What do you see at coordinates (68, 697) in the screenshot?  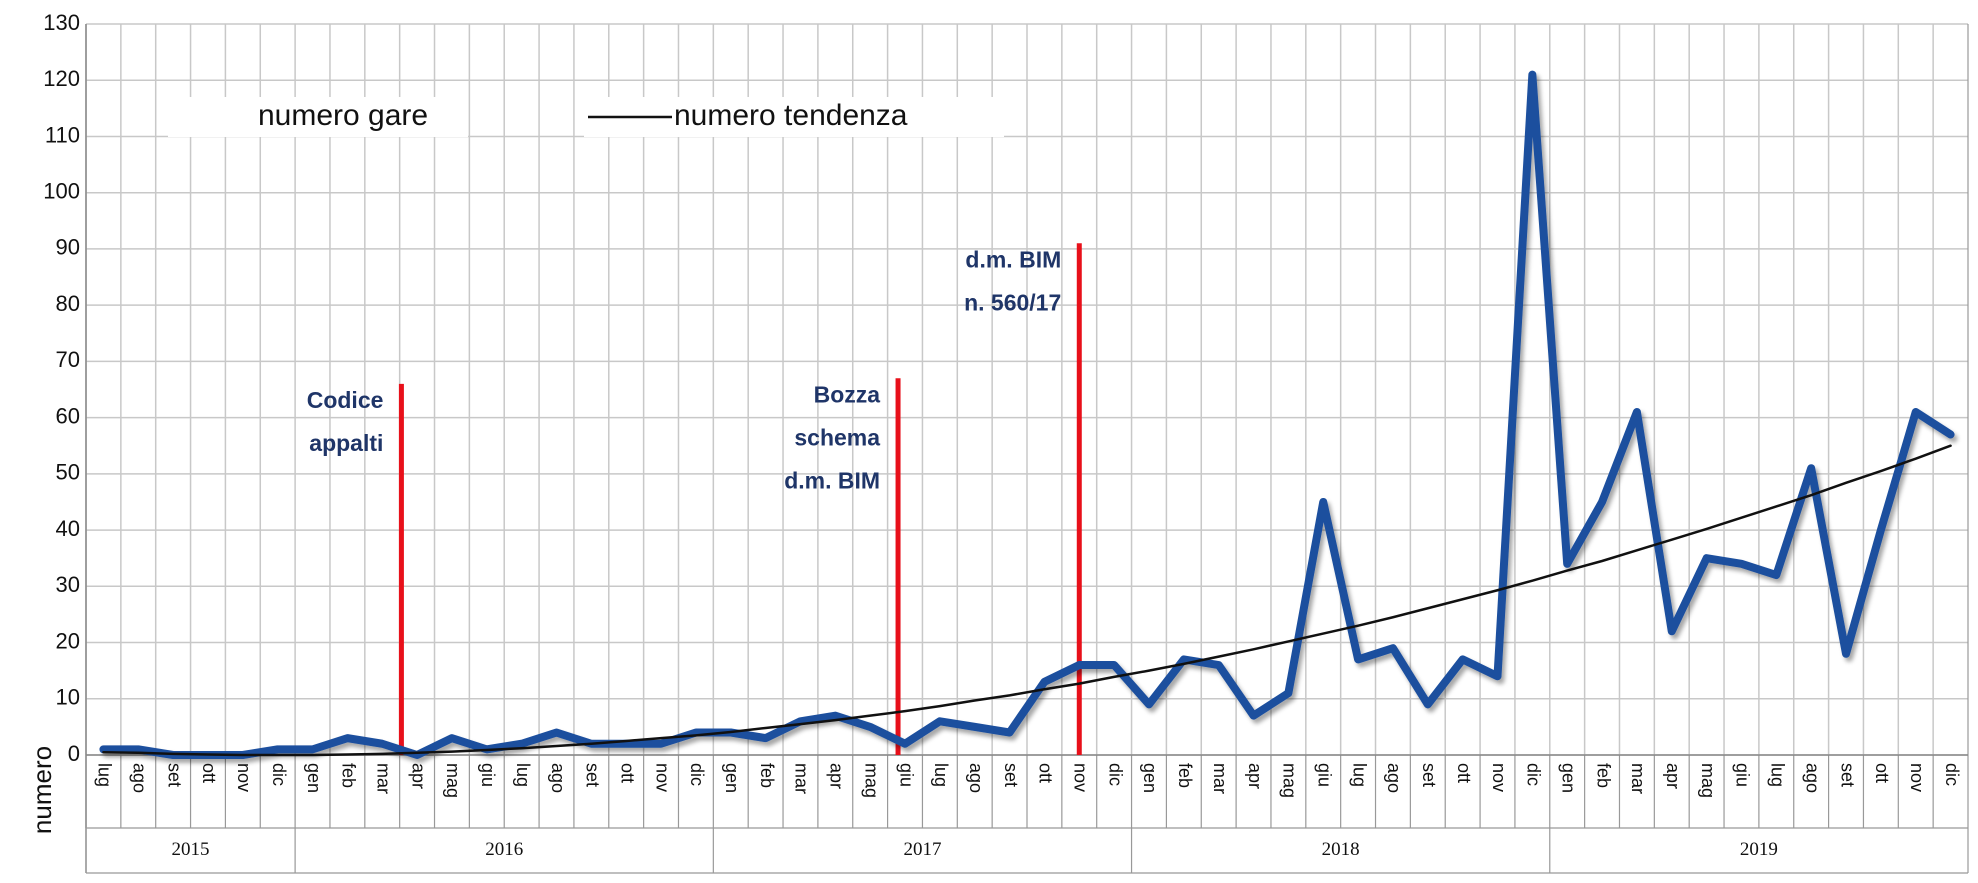 I see `y-tick-label: 10` at bounding box center [68, 697].